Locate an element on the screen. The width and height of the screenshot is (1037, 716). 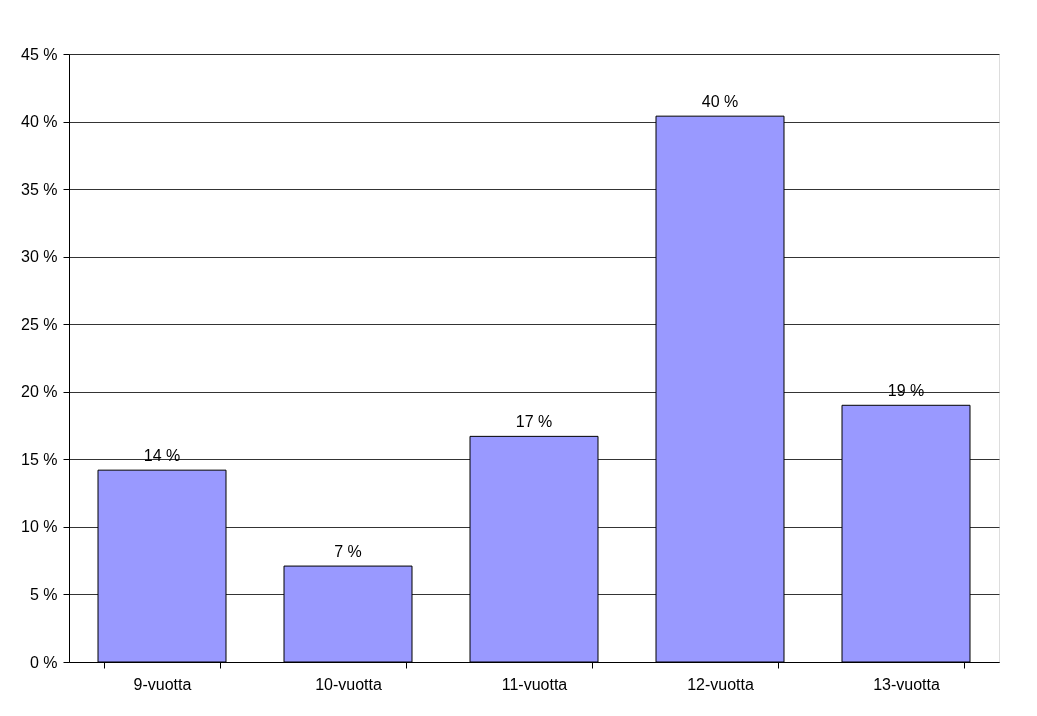
x-tick-label: 10-vuotta is located at coordinates (348, 684).